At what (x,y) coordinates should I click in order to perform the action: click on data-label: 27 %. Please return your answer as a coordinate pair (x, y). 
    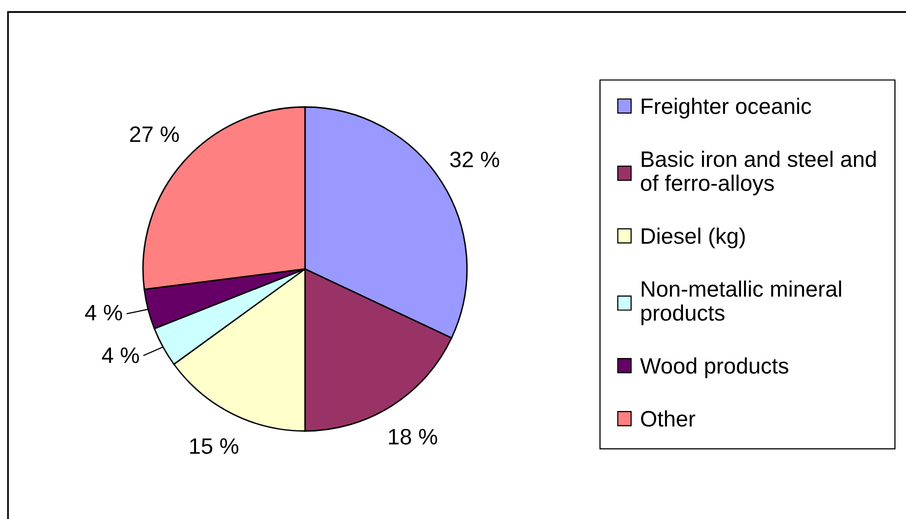
    Looking at the image, I should click on (154, 134).